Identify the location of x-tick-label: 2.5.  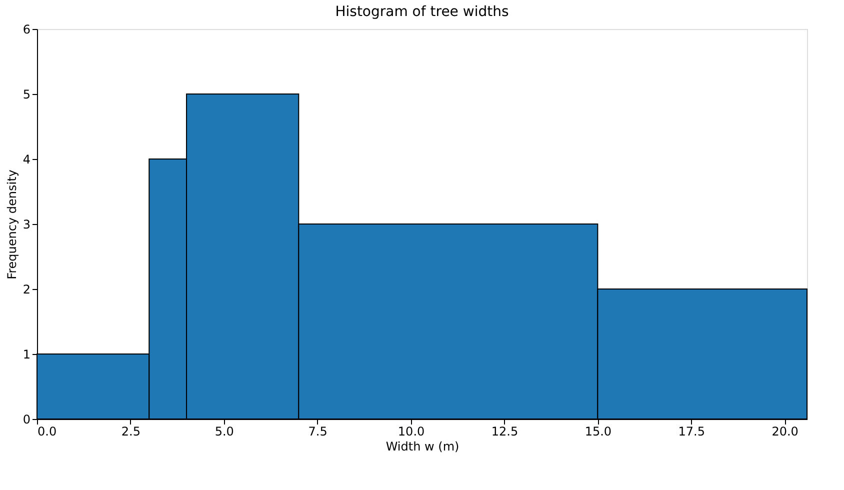
(130, 431).